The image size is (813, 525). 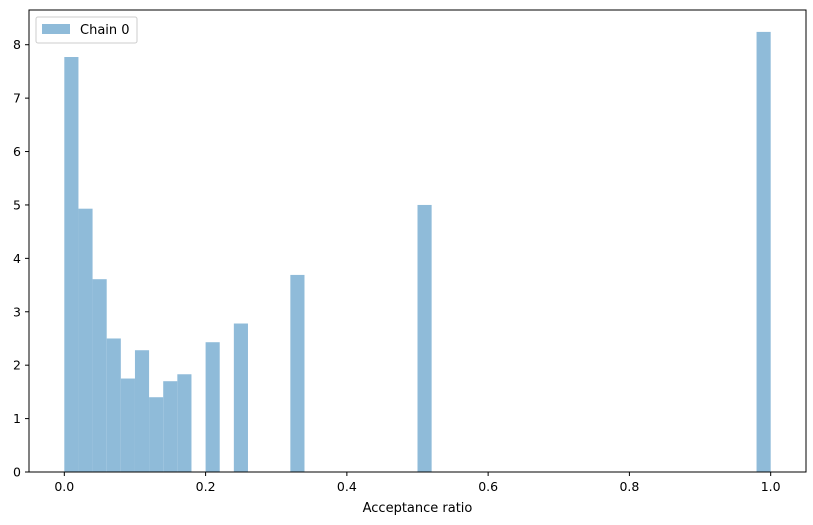 I want to click on y-tick-label: 4, so click(x=17, y=258).